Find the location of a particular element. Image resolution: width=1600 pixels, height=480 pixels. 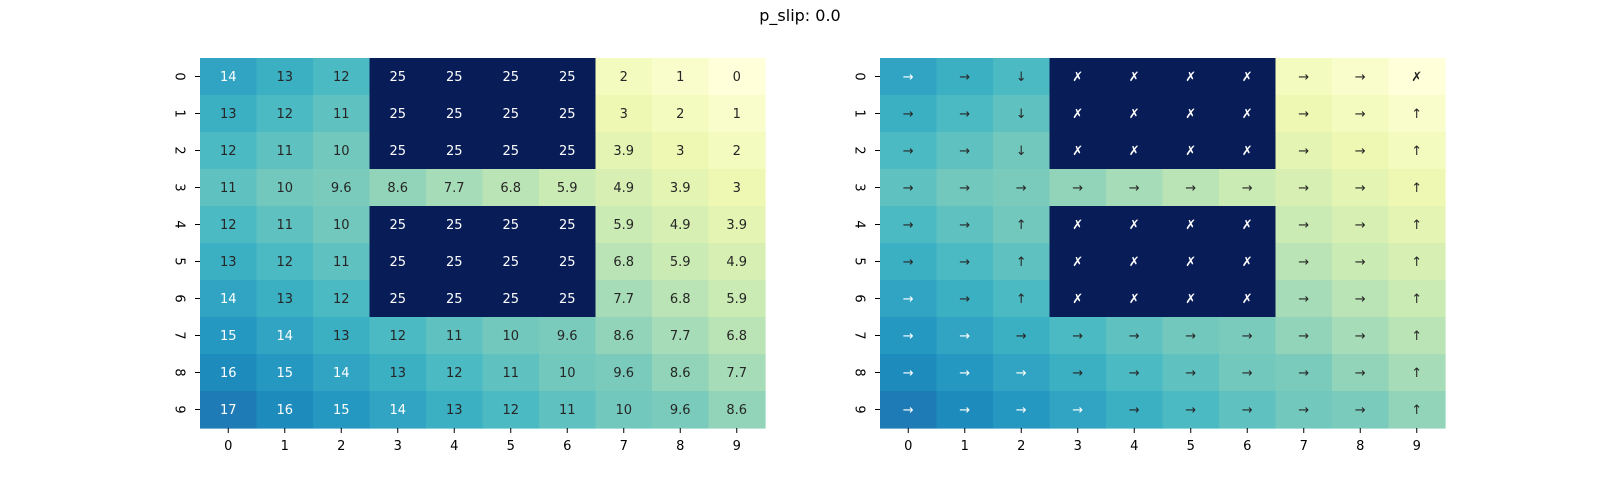

value-cell-label: 9.6 is located at coordinates (680, 410).